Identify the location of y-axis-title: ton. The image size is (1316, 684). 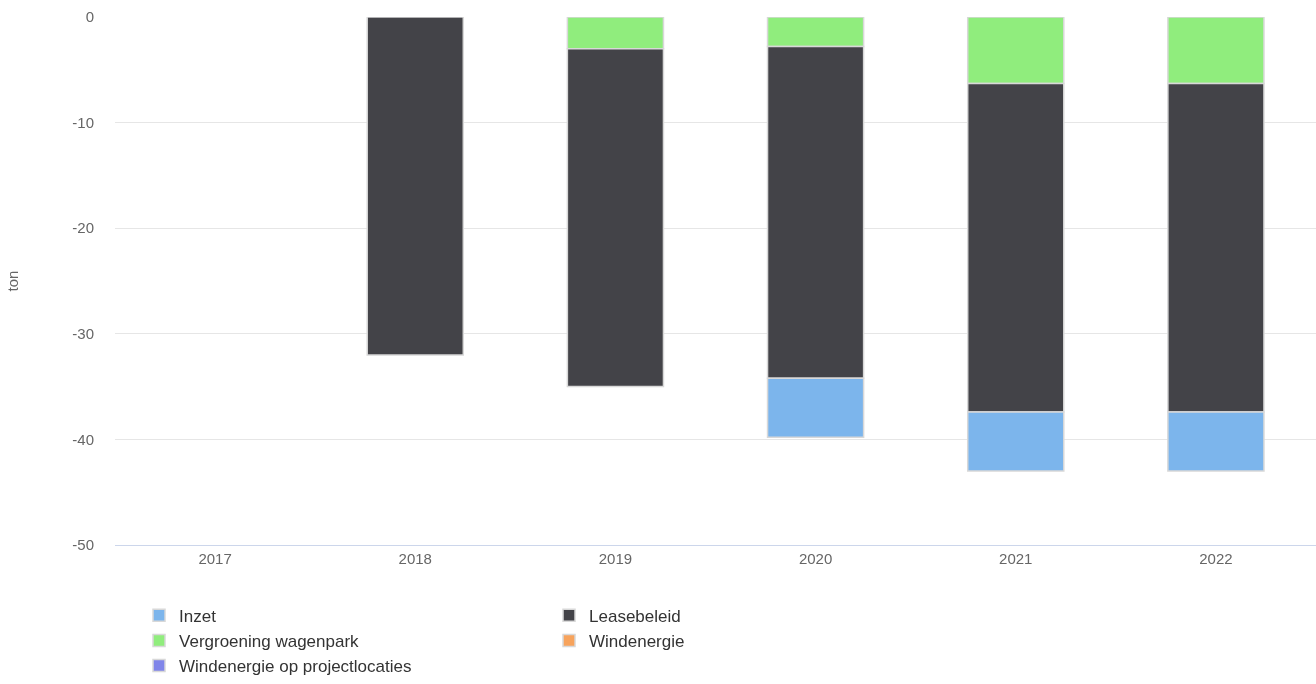
(12, 281).